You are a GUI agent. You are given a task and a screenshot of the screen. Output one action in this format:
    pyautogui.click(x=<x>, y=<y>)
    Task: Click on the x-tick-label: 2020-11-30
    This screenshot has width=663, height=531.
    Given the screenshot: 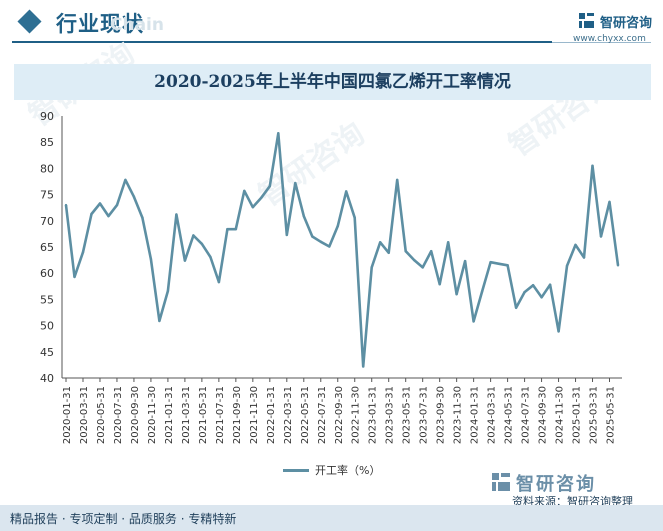 What is the action you would take?
    pyautogui.click(x=152, y=415)
    